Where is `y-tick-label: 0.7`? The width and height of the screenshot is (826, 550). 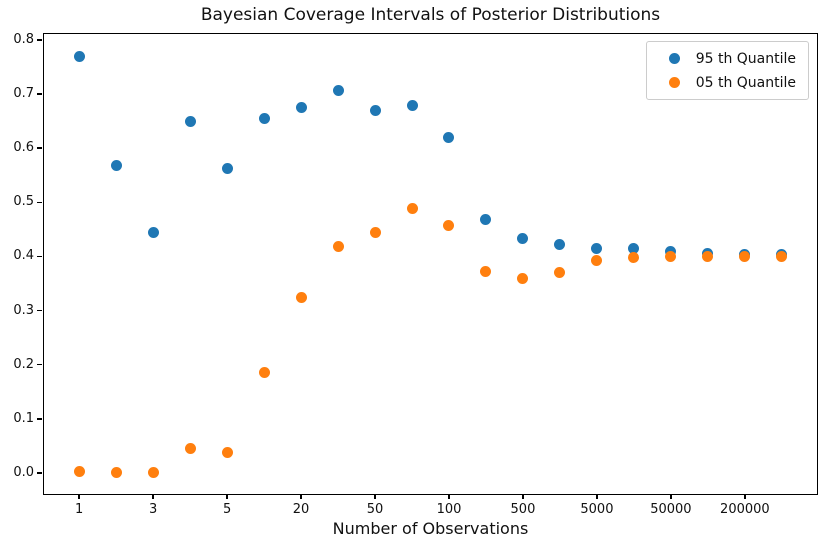
y-tick-label: 0.7 is located at coordinates (23, 94).